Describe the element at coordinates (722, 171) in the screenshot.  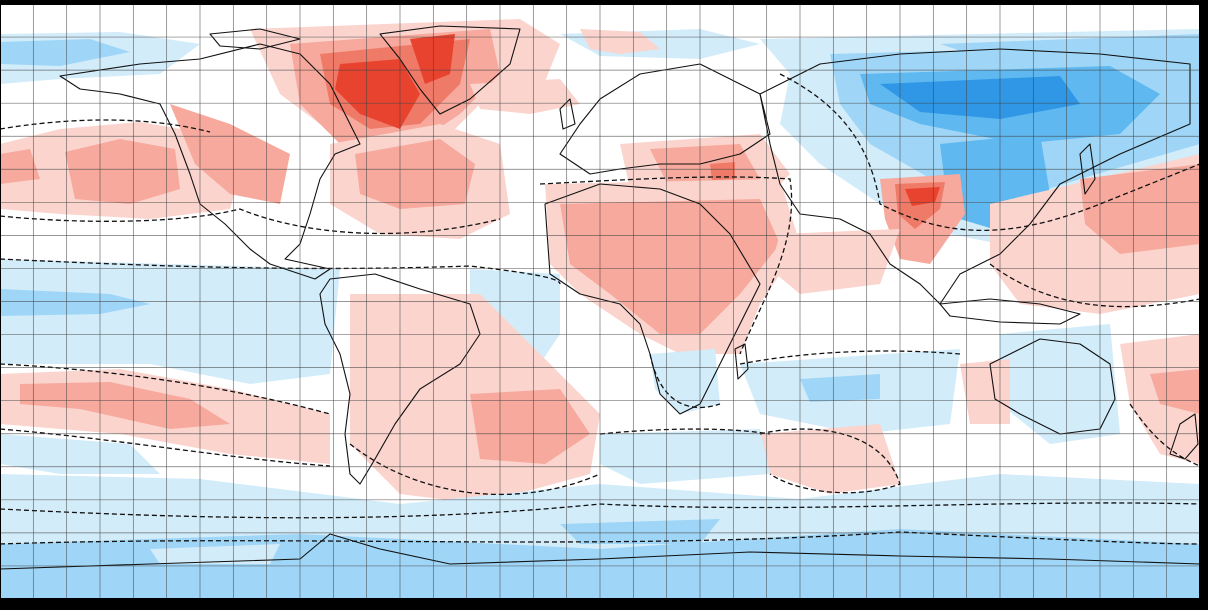
I see `region-turkey-caucasus-warm` at that location.